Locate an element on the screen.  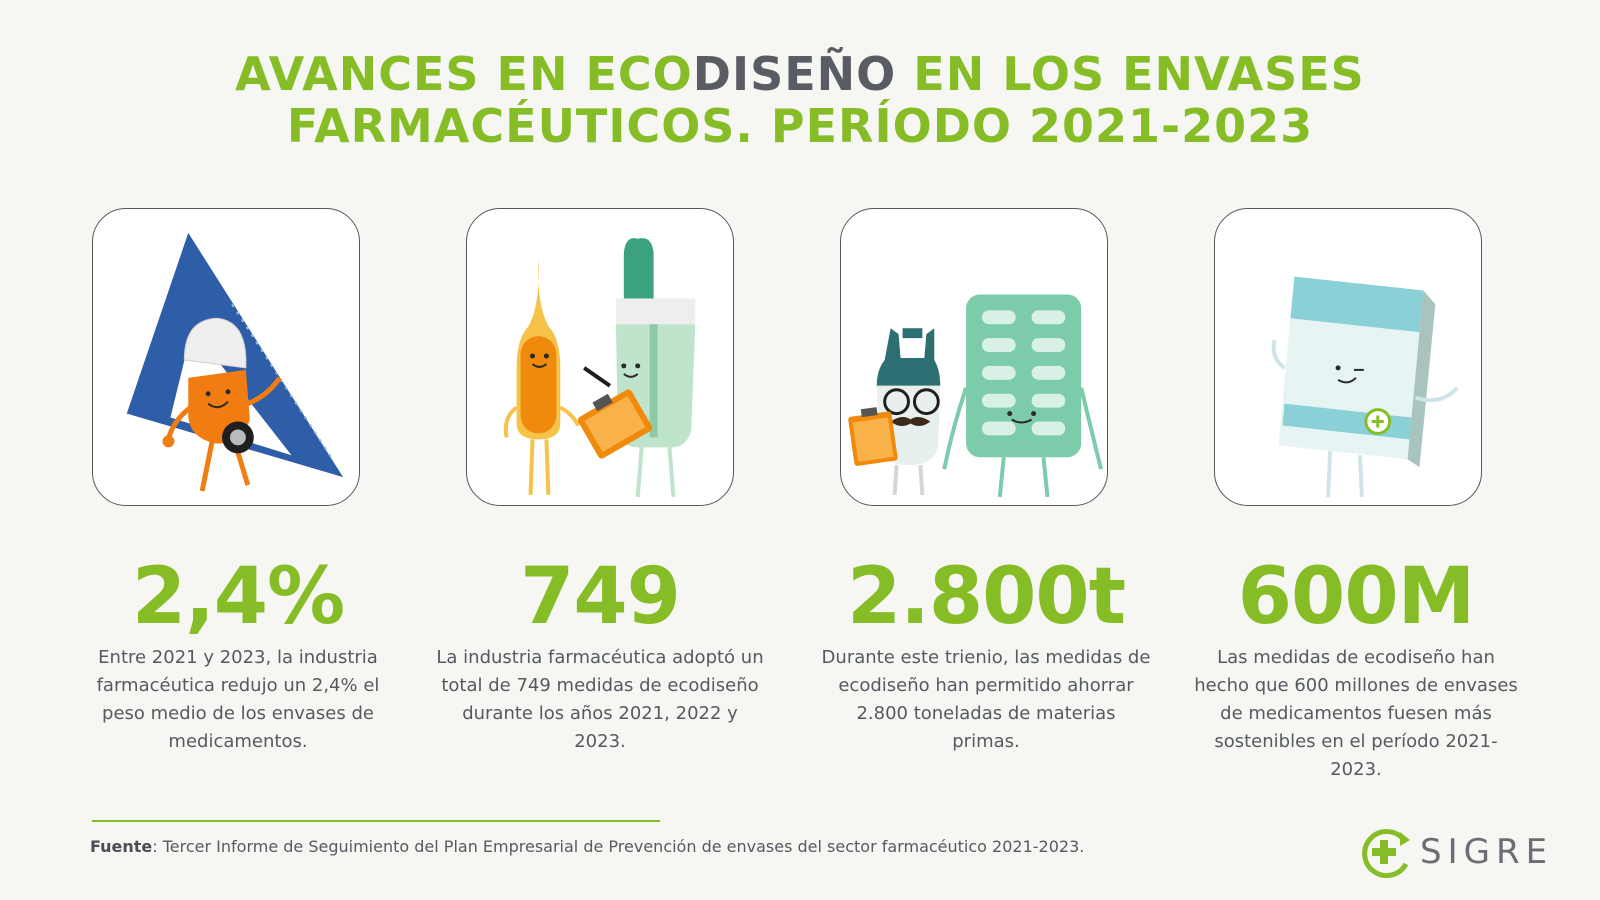
stat-value-1: 2,4% is located at coordinates (238, 597).